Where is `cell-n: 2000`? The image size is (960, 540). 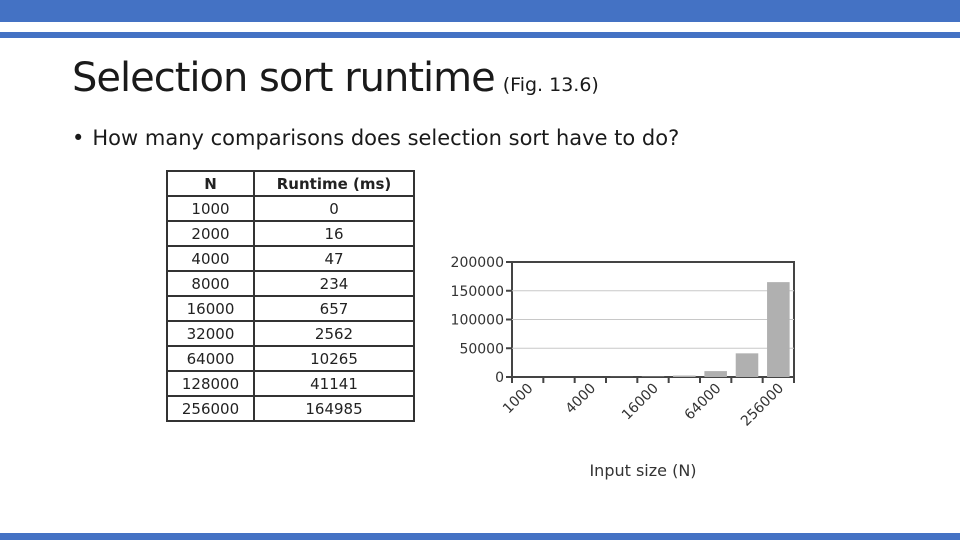 cell-n: 2000 is located at coordinates (210, 233).